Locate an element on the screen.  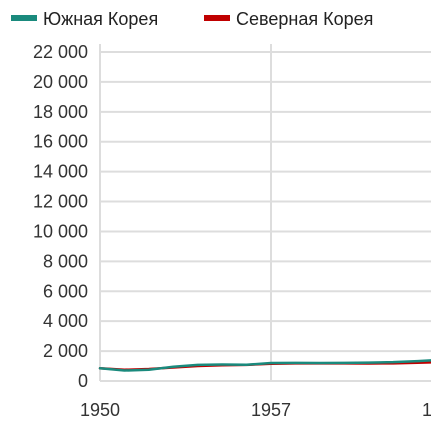
x-tick-label: 1964 is located at coordinates (426, 410).